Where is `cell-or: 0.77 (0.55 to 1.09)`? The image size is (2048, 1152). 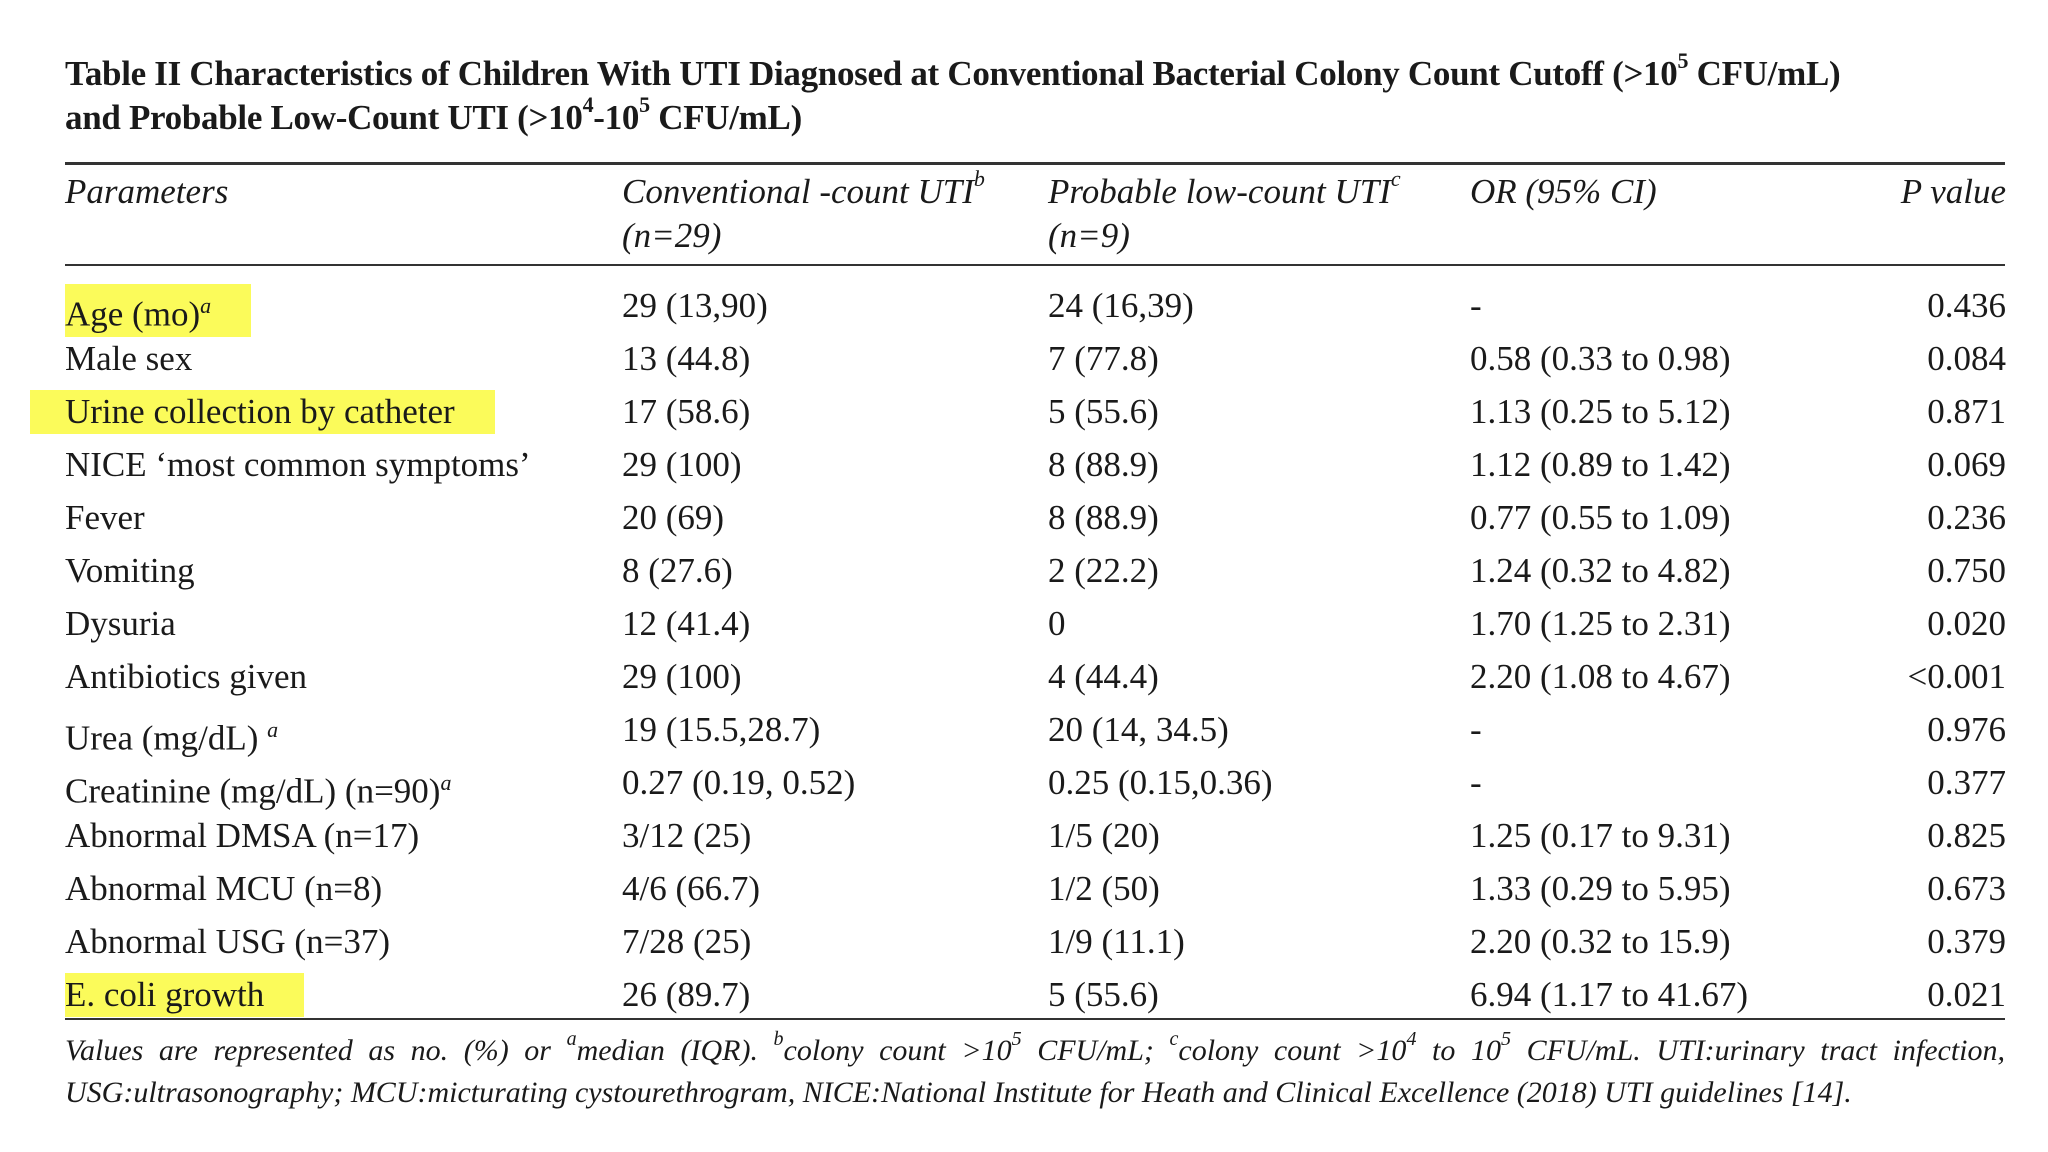
cell-or: 0.77 (0.55 to 1.09) is located at coordinates (1600, 517).